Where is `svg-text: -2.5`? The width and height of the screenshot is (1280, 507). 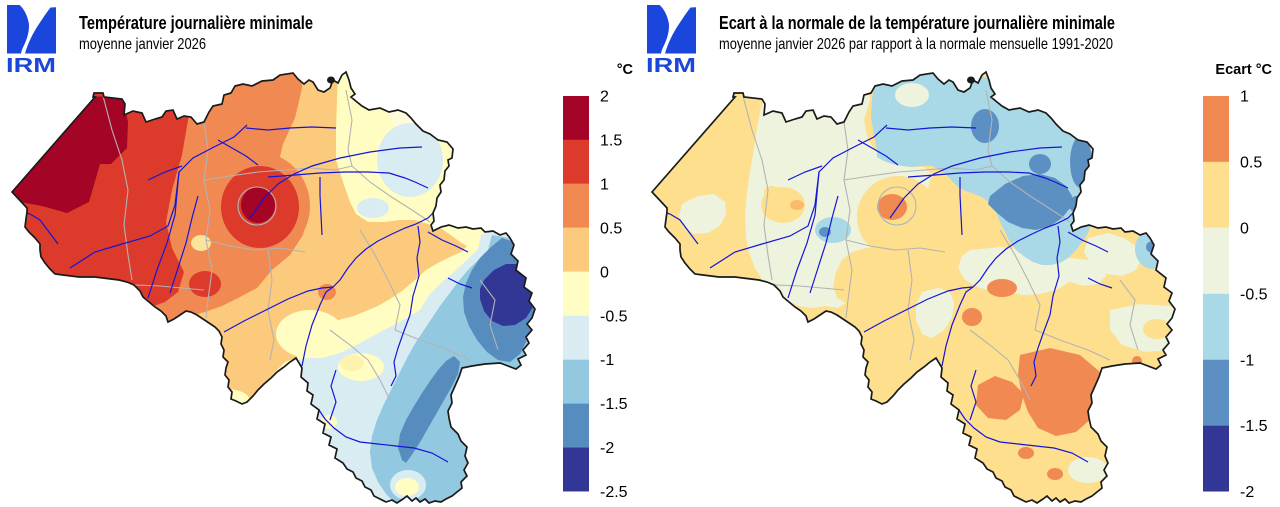 svg-text: -2.5 is located at coordinates (614, 492).